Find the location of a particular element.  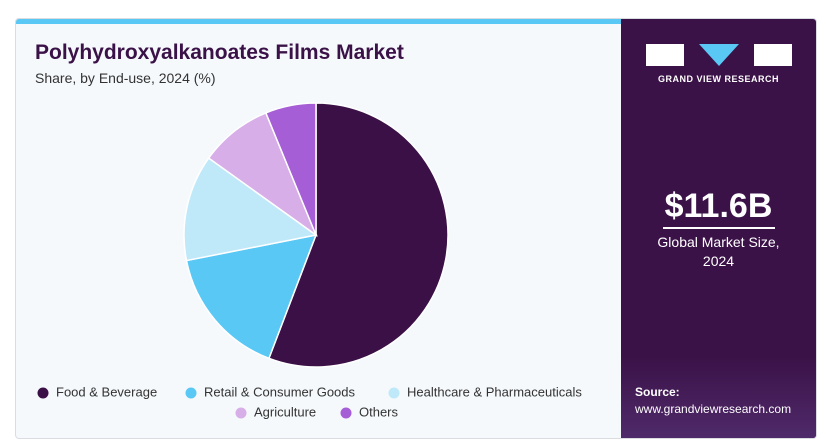

legend-label: Retail & Consumer Goods is located at coordinates (280, 391).